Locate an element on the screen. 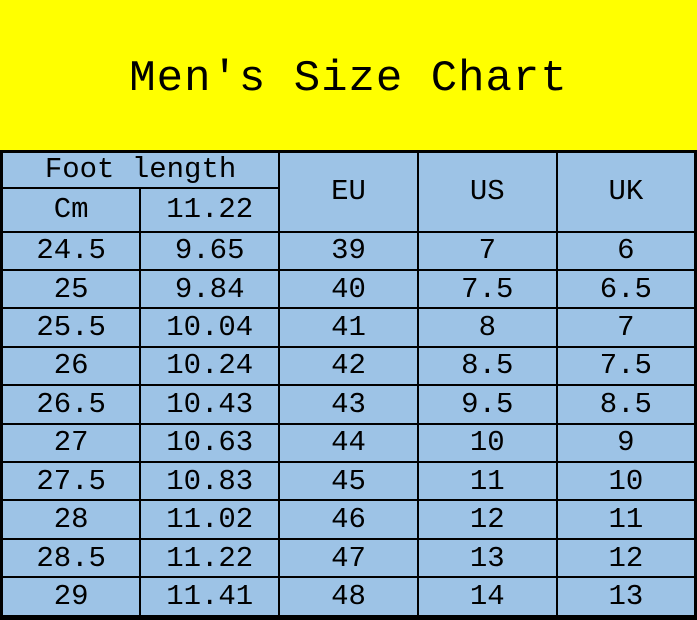 This screenshot has height=620, width=697. table-cell: 11.02 is located at coordinates (210, 519).